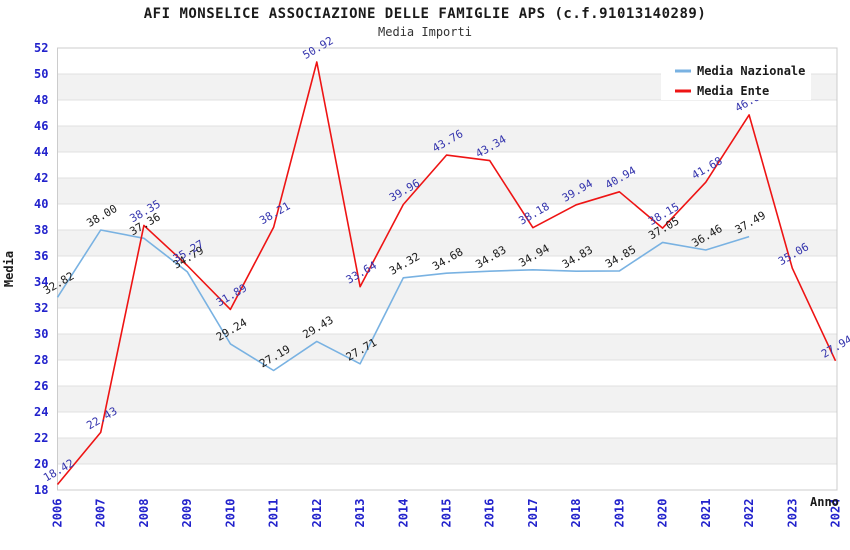 Image resolution: width=850 pixels, height=550 pixels. Describe the element at coordinates (41, 438) in the screenshot. I see `y-tick-label: 22` at that location.